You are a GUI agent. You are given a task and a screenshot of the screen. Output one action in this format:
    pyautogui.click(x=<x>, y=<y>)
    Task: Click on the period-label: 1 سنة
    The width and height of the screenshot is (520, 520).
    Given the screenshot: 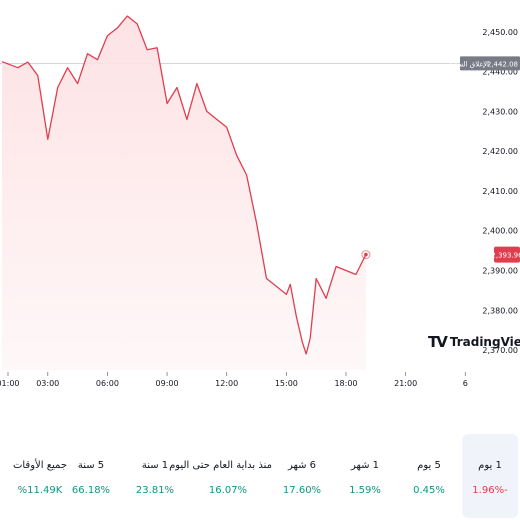 What is the action you would take?
    pyautogui.click(x=155, y=465)
    